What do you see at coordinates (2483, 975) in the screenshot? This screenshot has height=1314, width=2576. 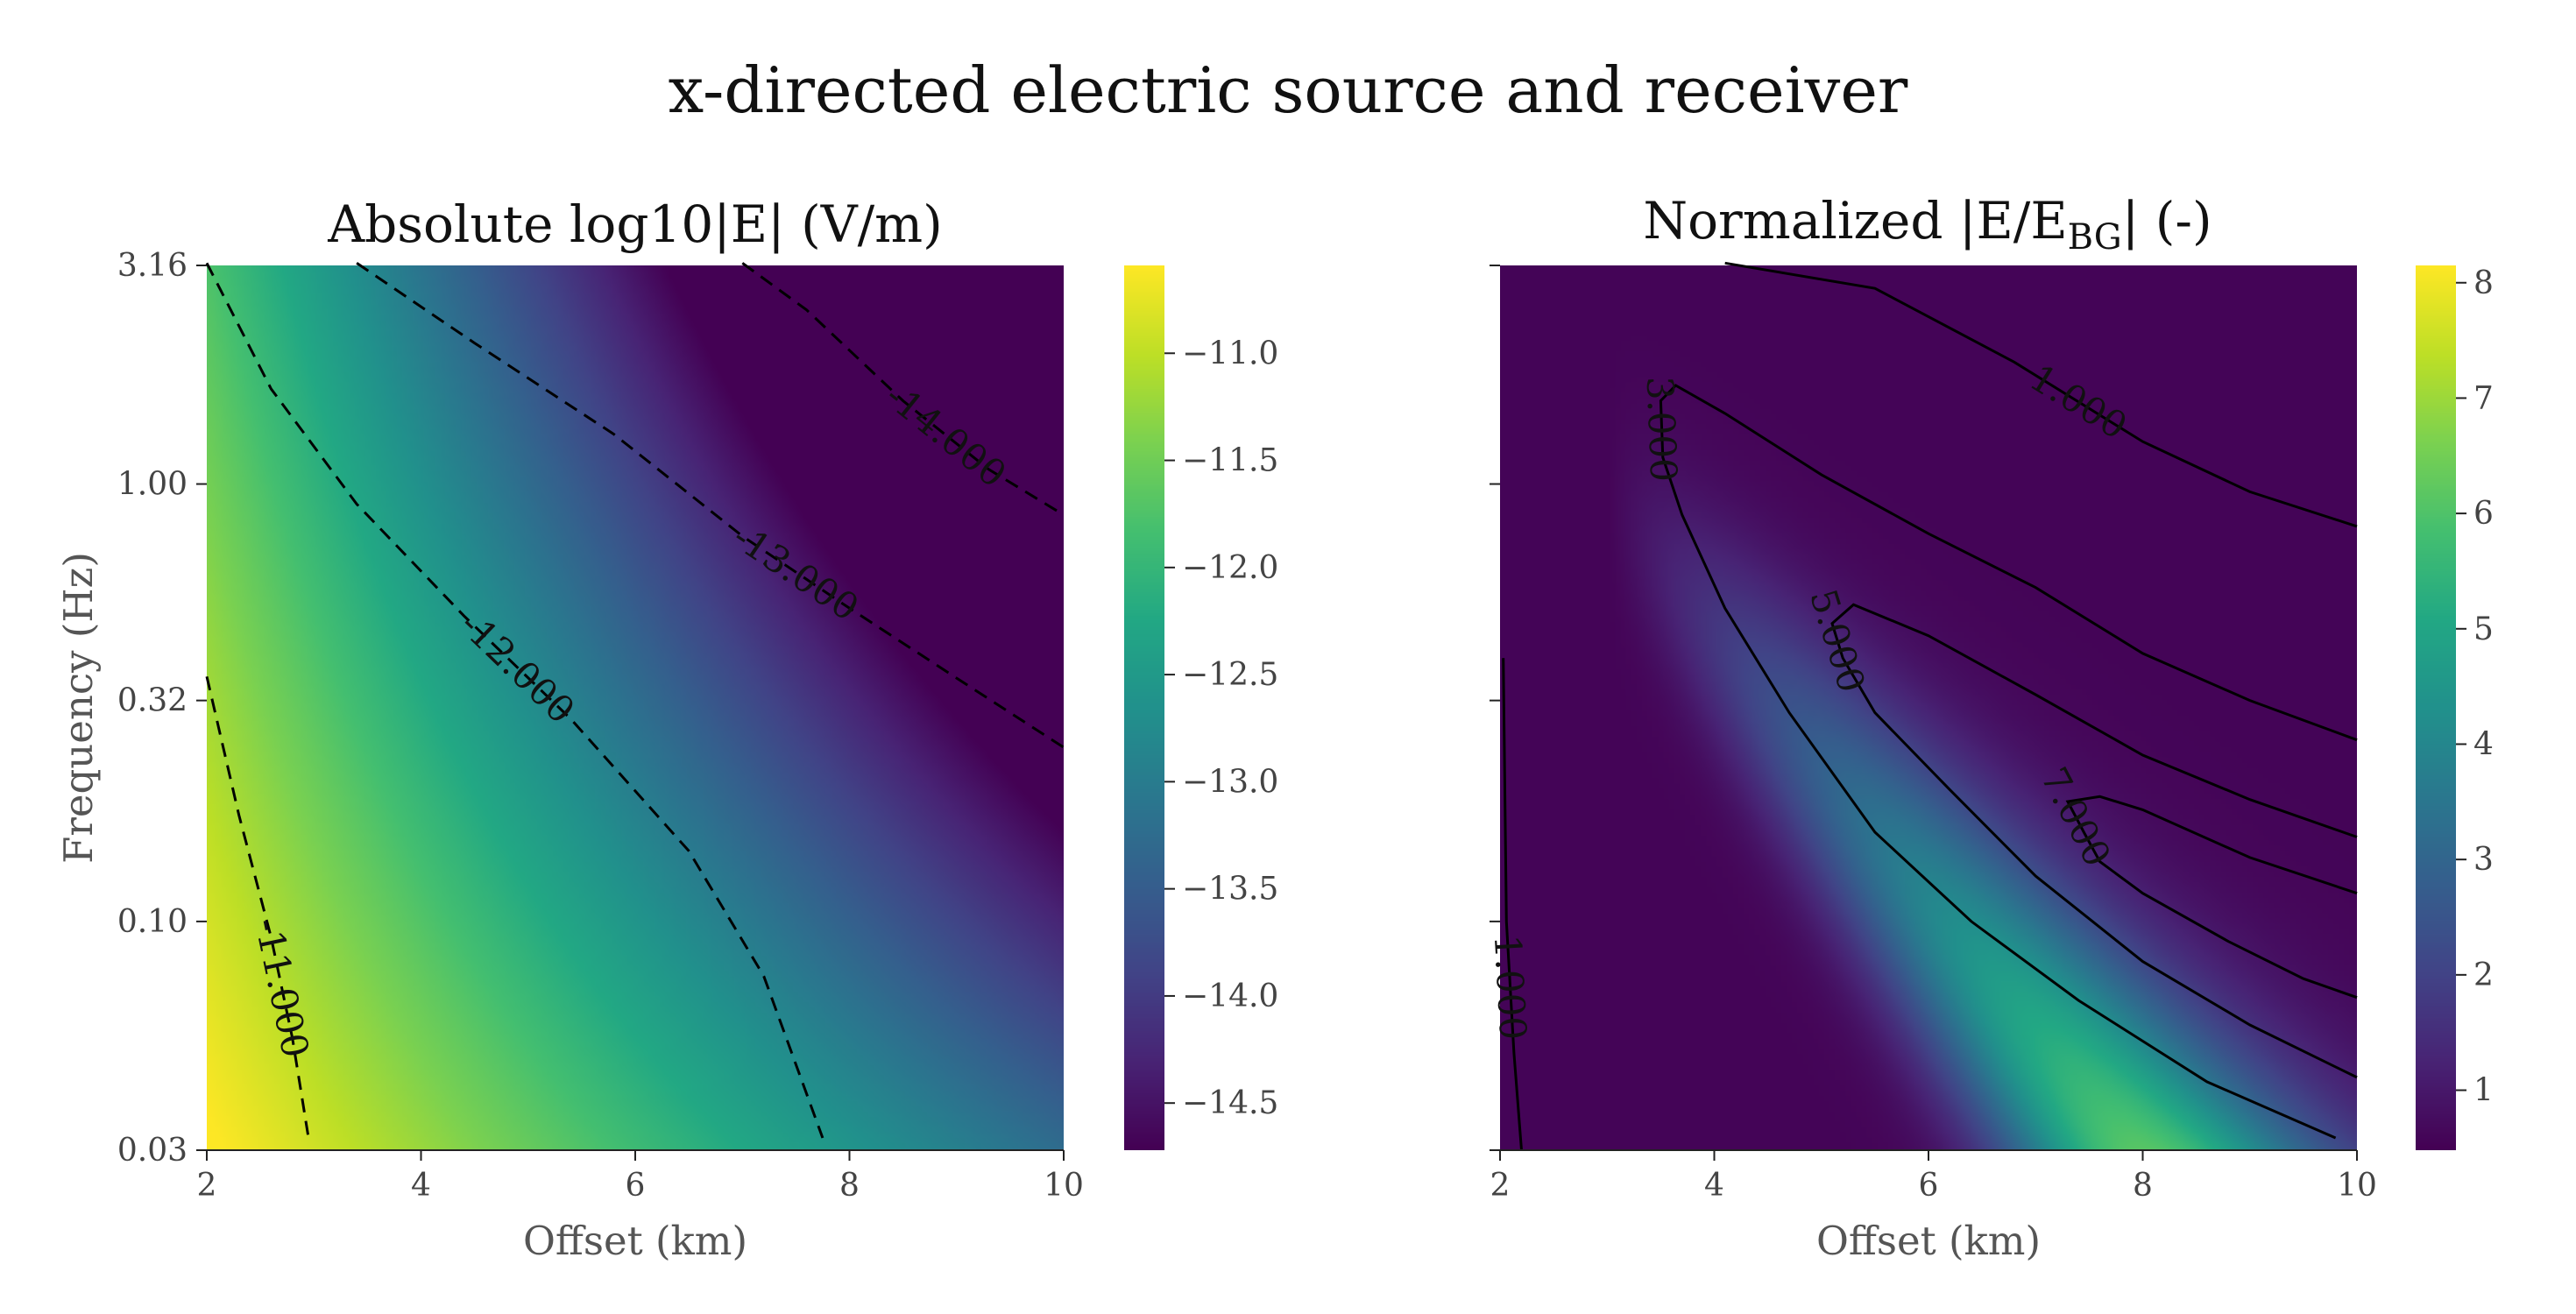 I see `colorbar-tick-label: 2` at bounding box center [2483, 975].